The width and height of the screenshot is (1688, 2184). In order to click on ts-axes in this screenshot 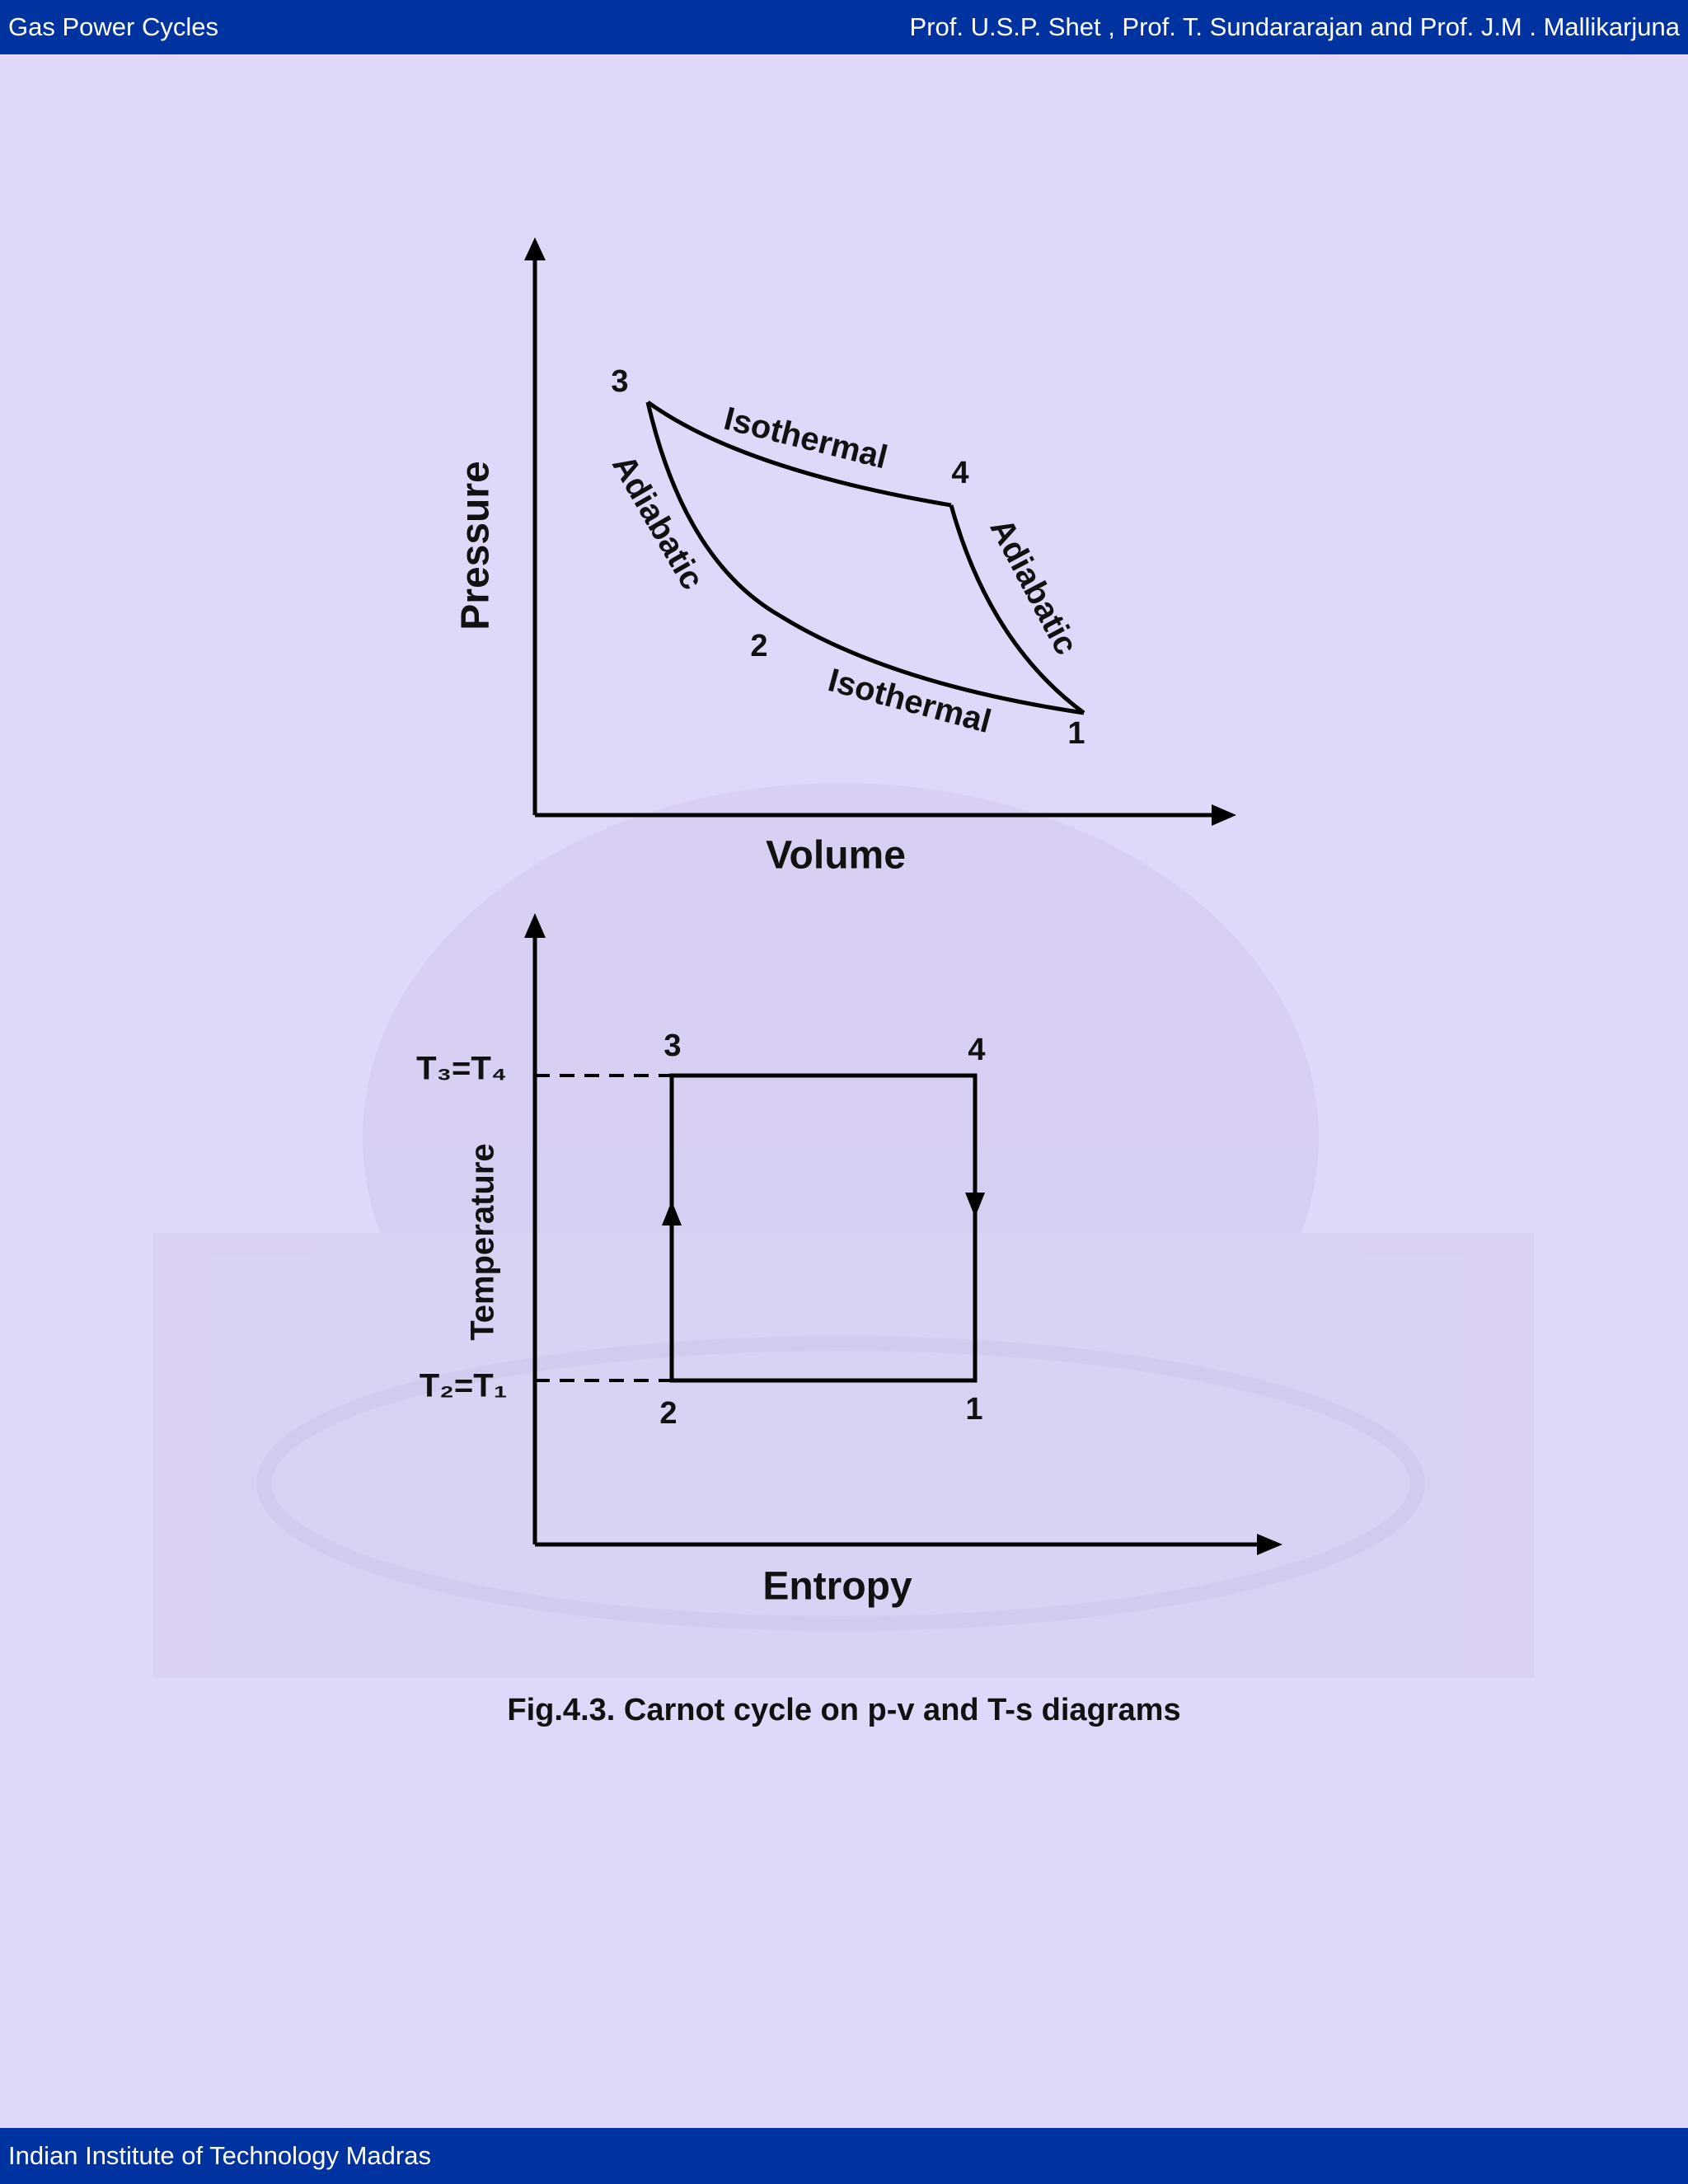, I will do `click(903, 1234)`.